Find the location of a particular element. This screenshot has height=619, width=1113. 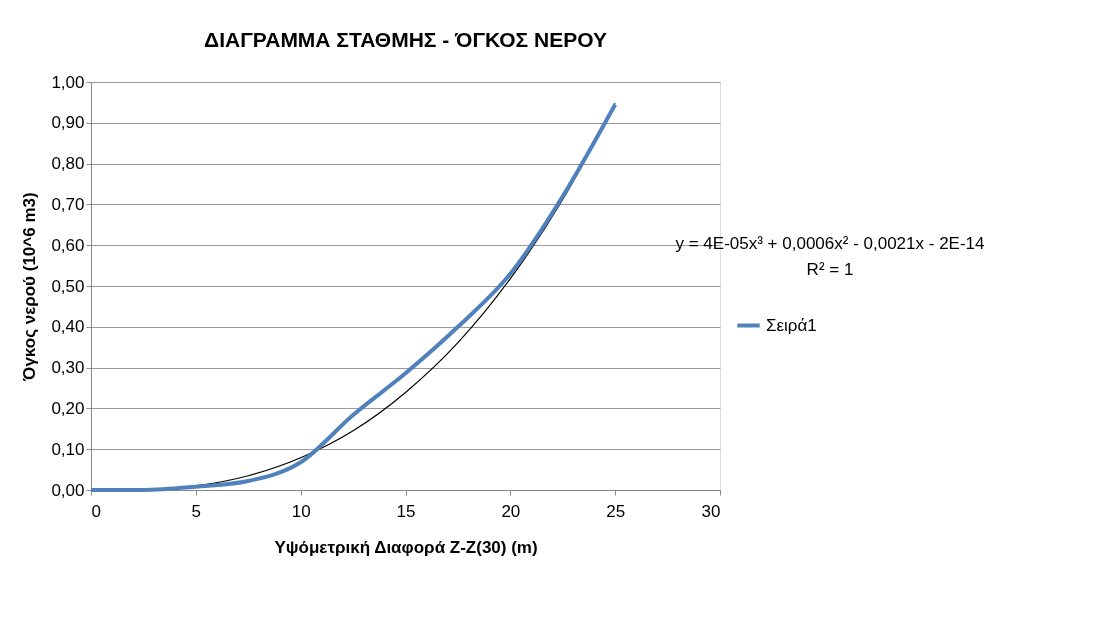

y-tick-label: 0,60 is located at coordinates (68, 245).